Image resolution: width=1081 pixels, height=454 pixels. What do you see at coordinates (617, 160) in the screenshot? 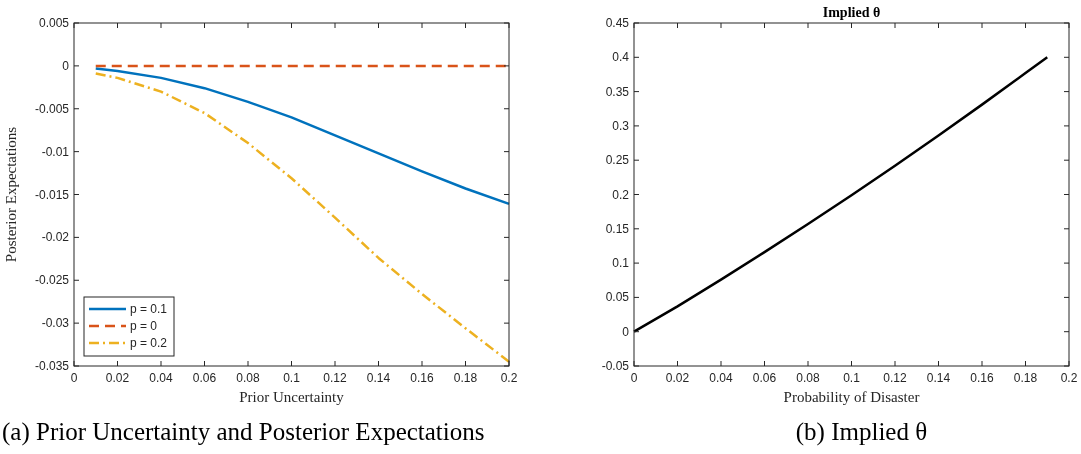
I see `y-tick-label: 0.25` at bounding box center [617, 160].